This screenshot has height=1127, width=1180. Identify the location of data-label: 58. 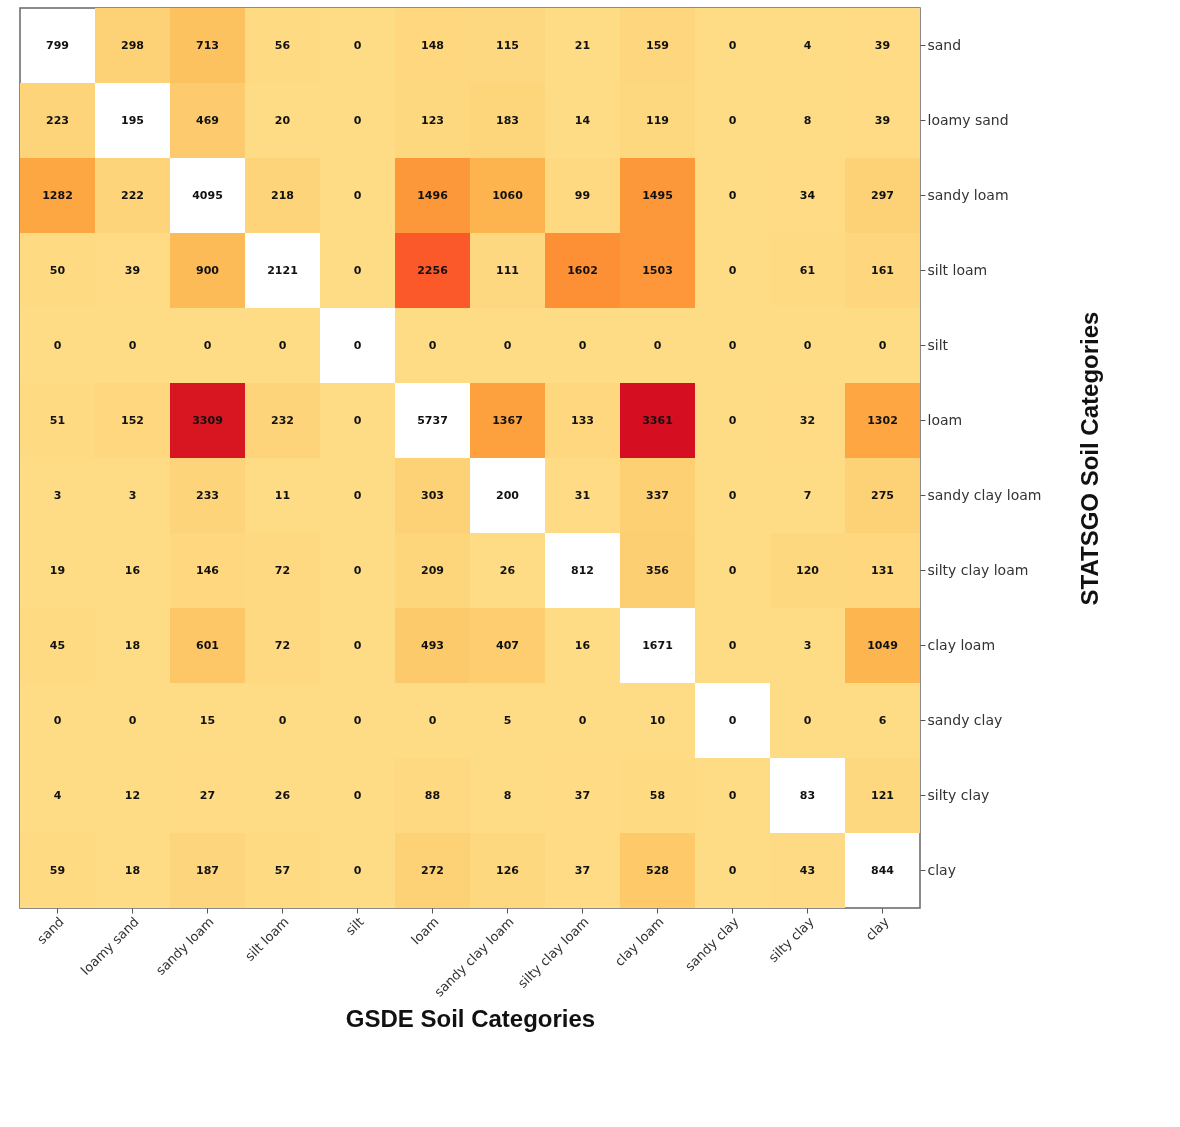
(657, 795).